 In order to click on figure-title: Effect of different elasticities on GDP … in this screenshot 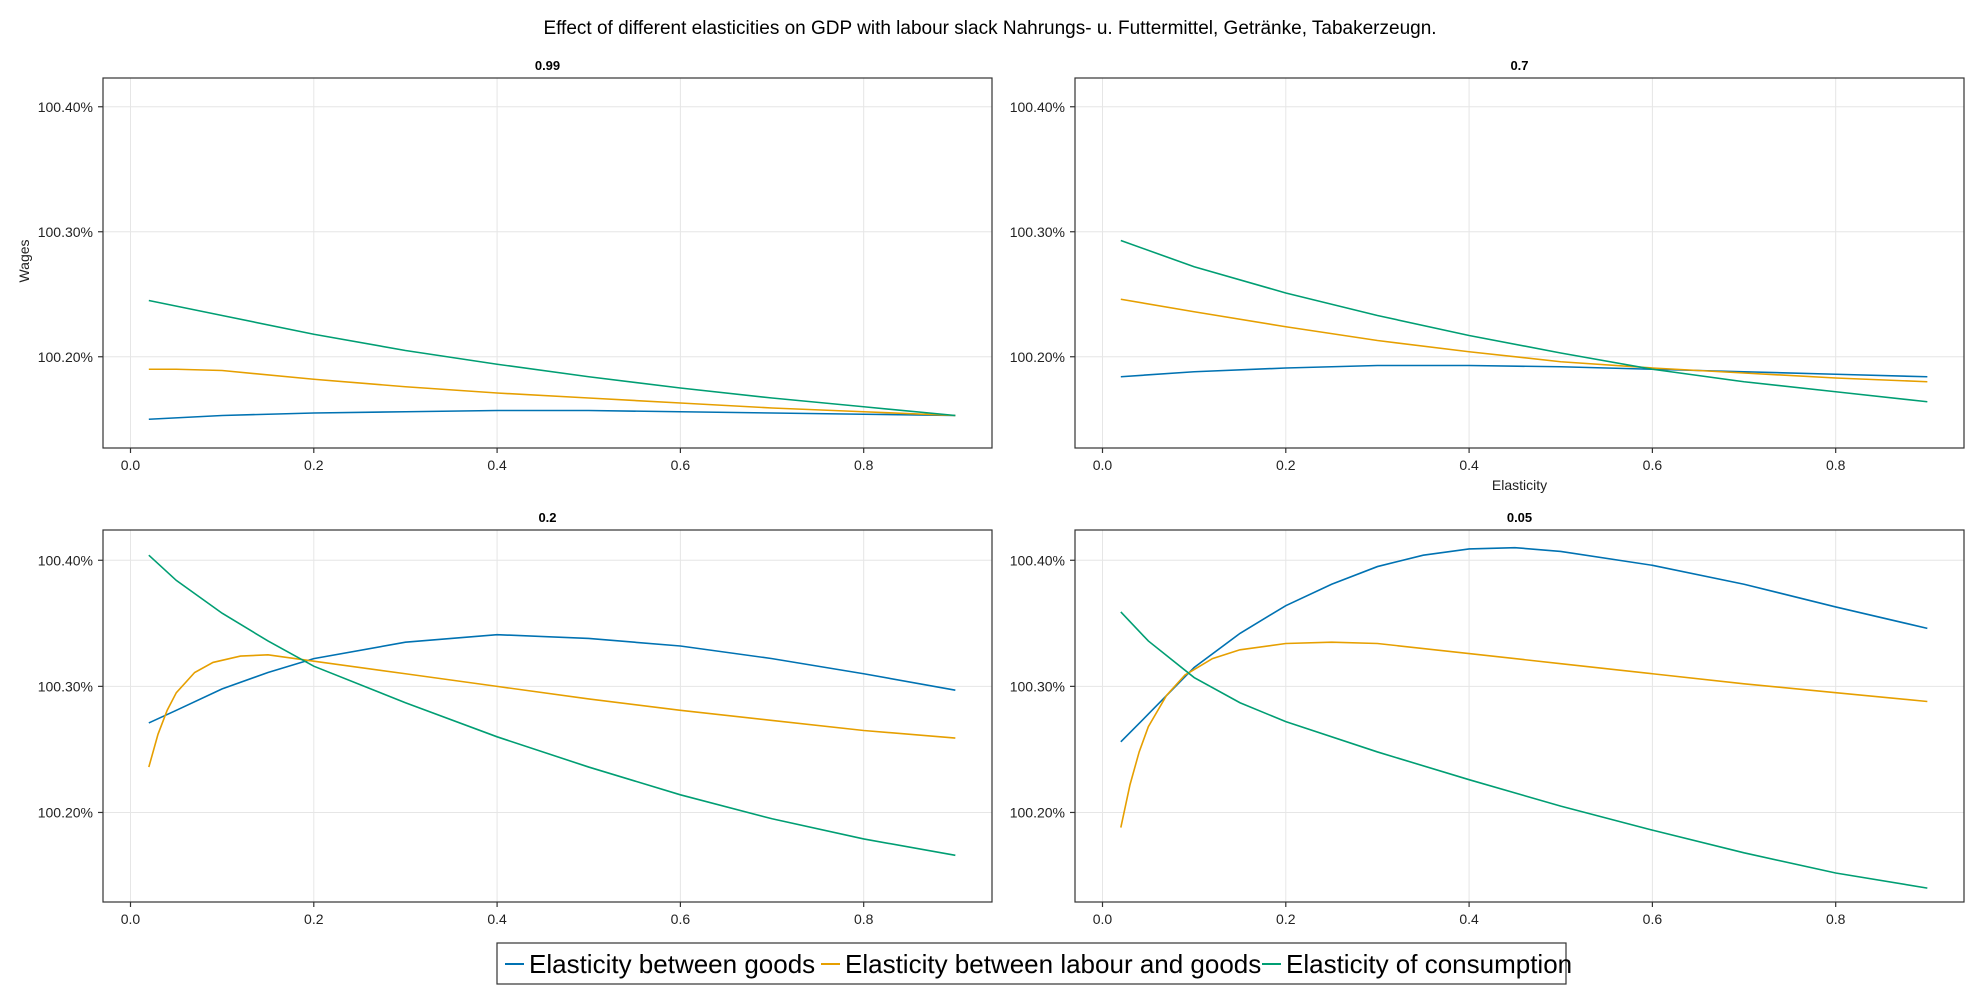, I will do `click(989, 28)`.